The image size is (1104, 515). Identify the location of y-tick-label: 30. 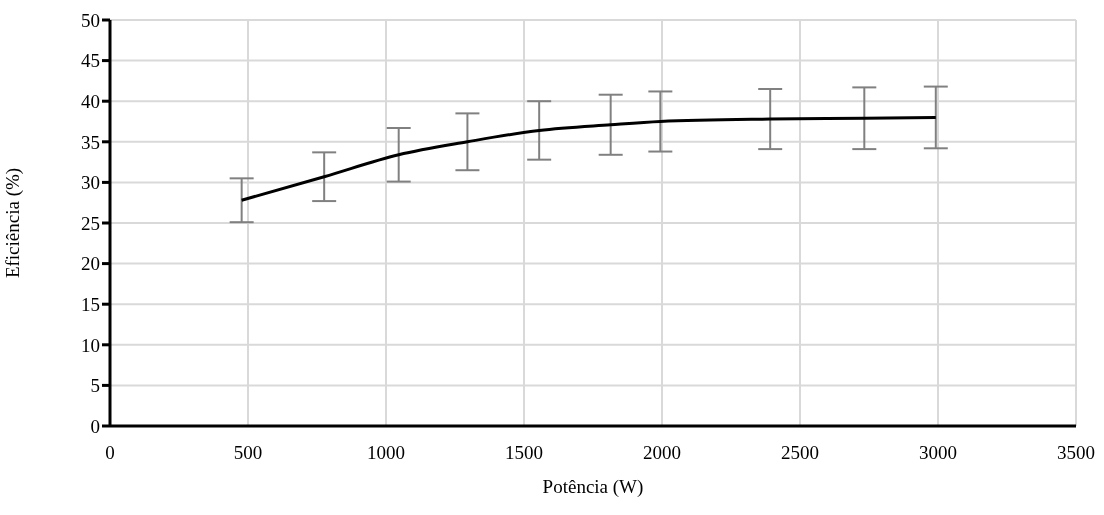
(90, 183).